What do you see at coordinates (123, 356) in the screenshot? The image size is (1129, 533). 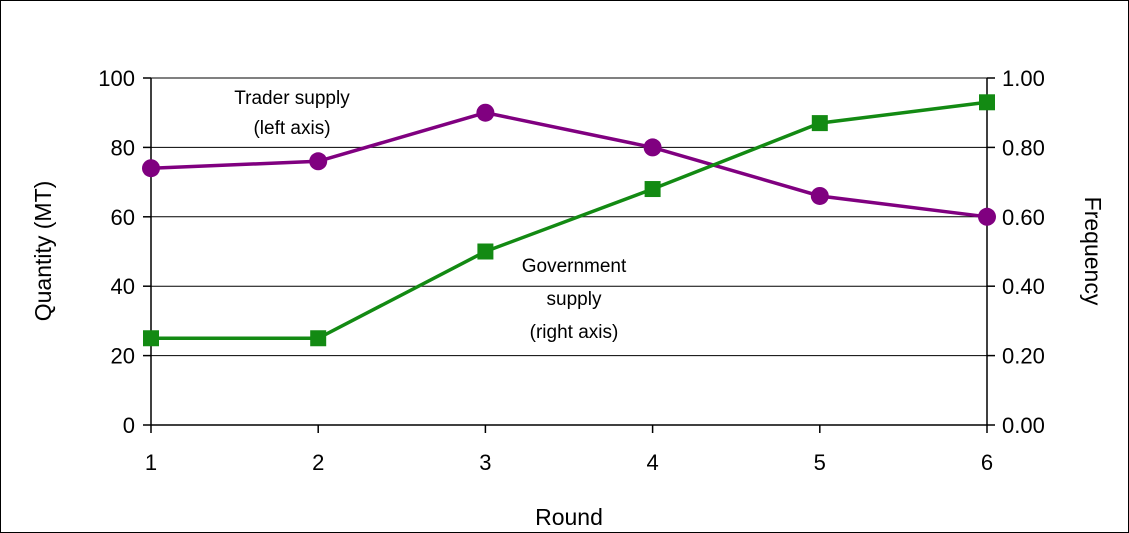 I see `y-tick-label: 20` at bounding box center [123, 356].